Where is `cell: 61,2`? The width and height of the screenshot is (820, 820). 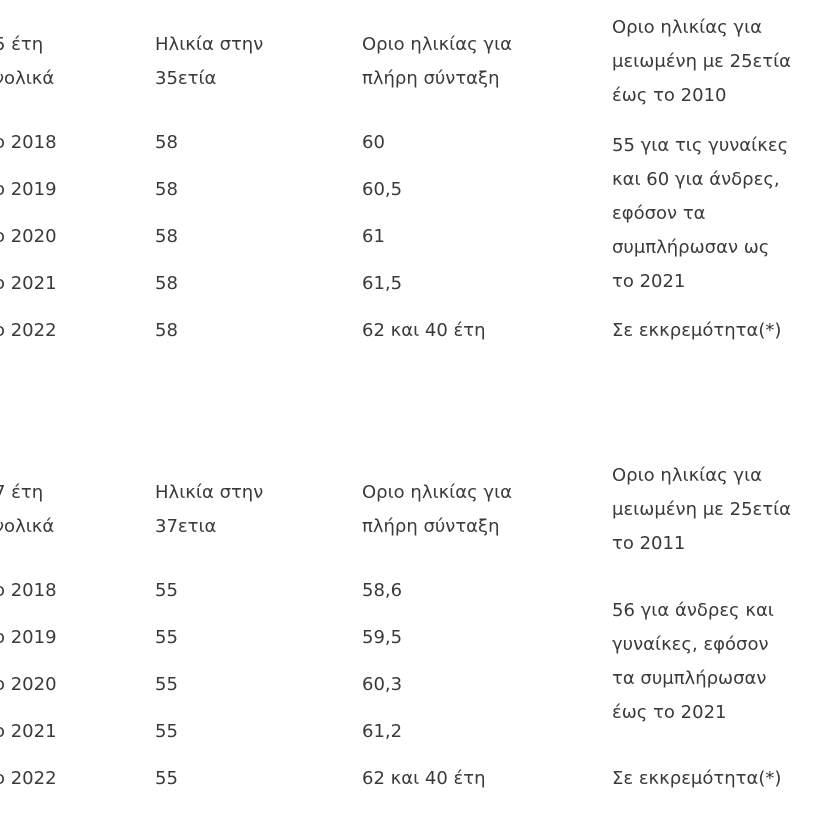
cell: 61,2 is located at coordinates (382, 731).